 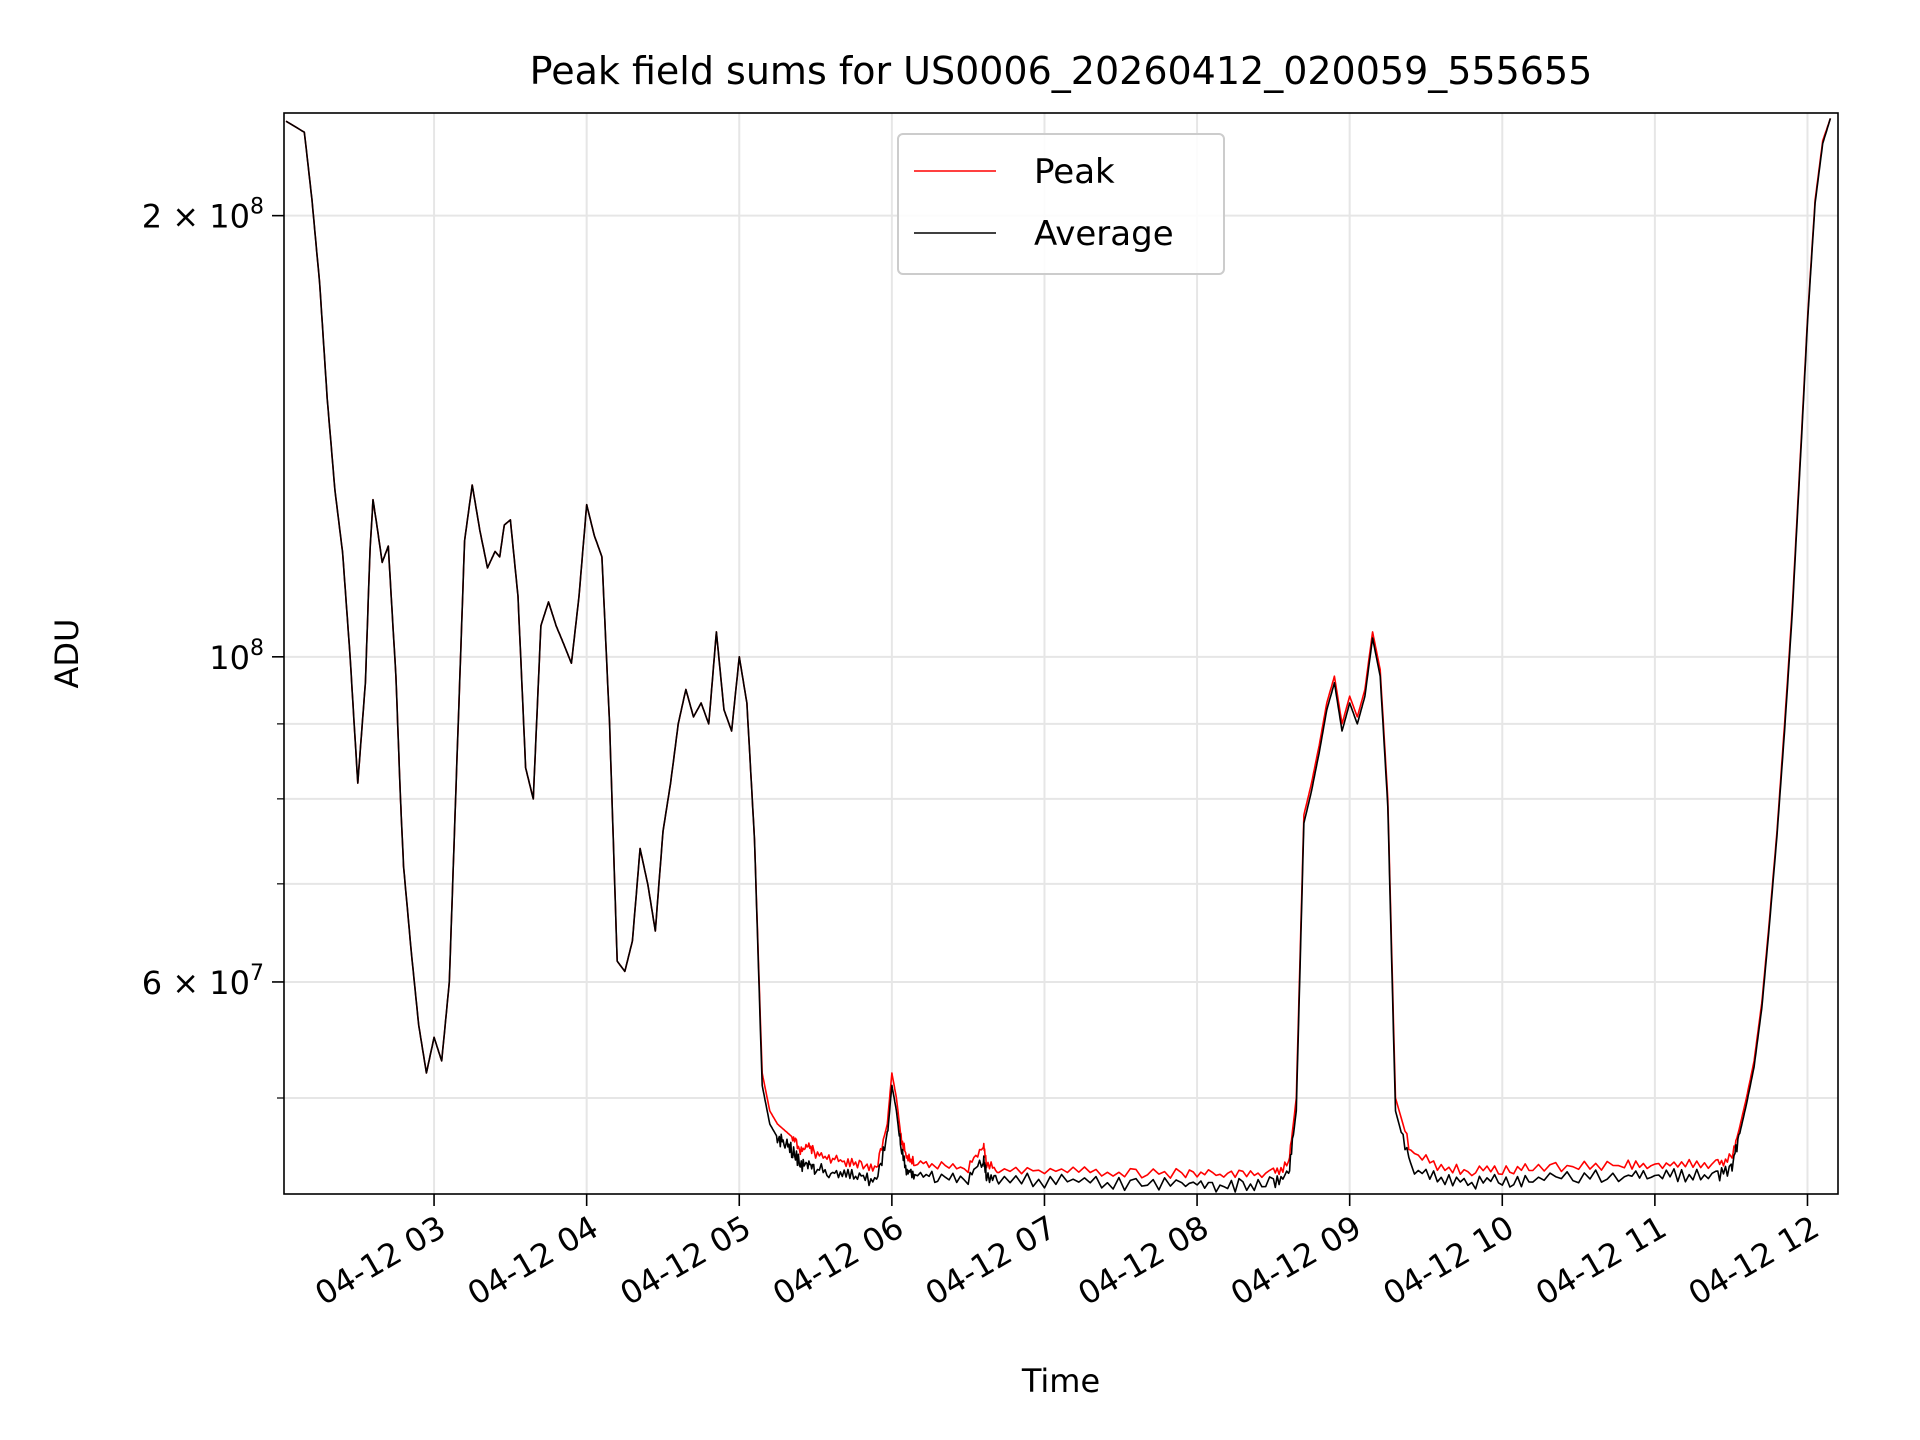 What do you see at coordinates (1074, 172) in the screenshot?
I see `legend-label-peak: Peak` at bounding box center [1074, 172].